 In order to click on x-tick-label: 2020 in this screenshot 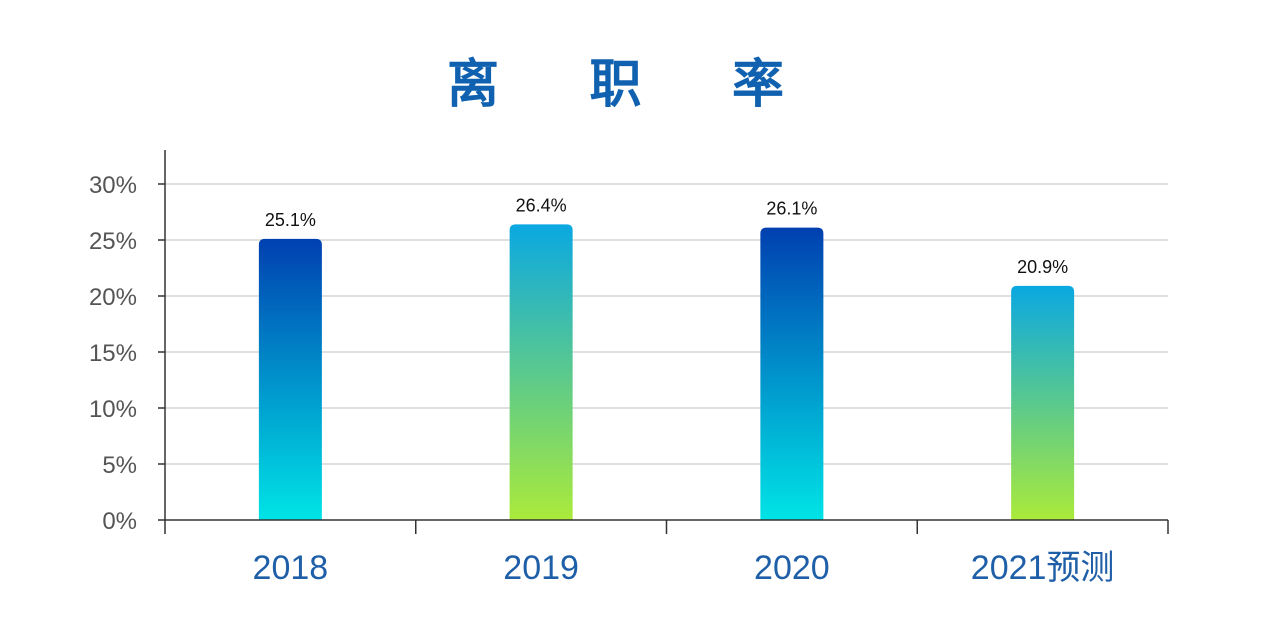, I will do `click(792, 568)`.